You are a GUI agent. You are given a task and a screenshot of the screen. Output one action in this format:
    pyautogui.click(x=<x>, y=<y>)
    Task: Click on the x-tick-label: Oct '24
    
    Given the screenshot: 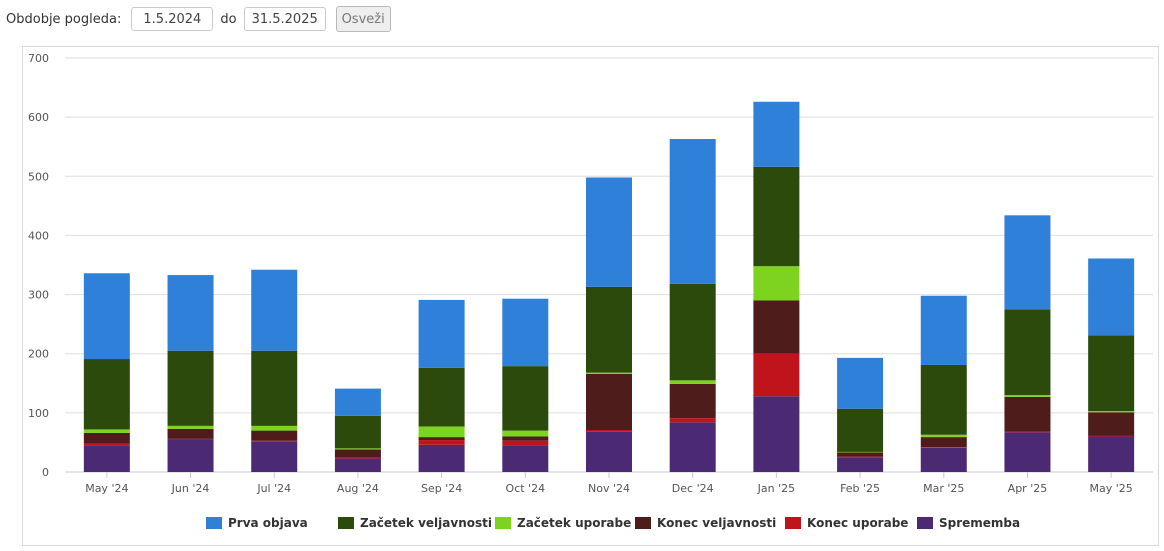 What is the action you would take?
    pyautogui.click(x=526, y=488)
    